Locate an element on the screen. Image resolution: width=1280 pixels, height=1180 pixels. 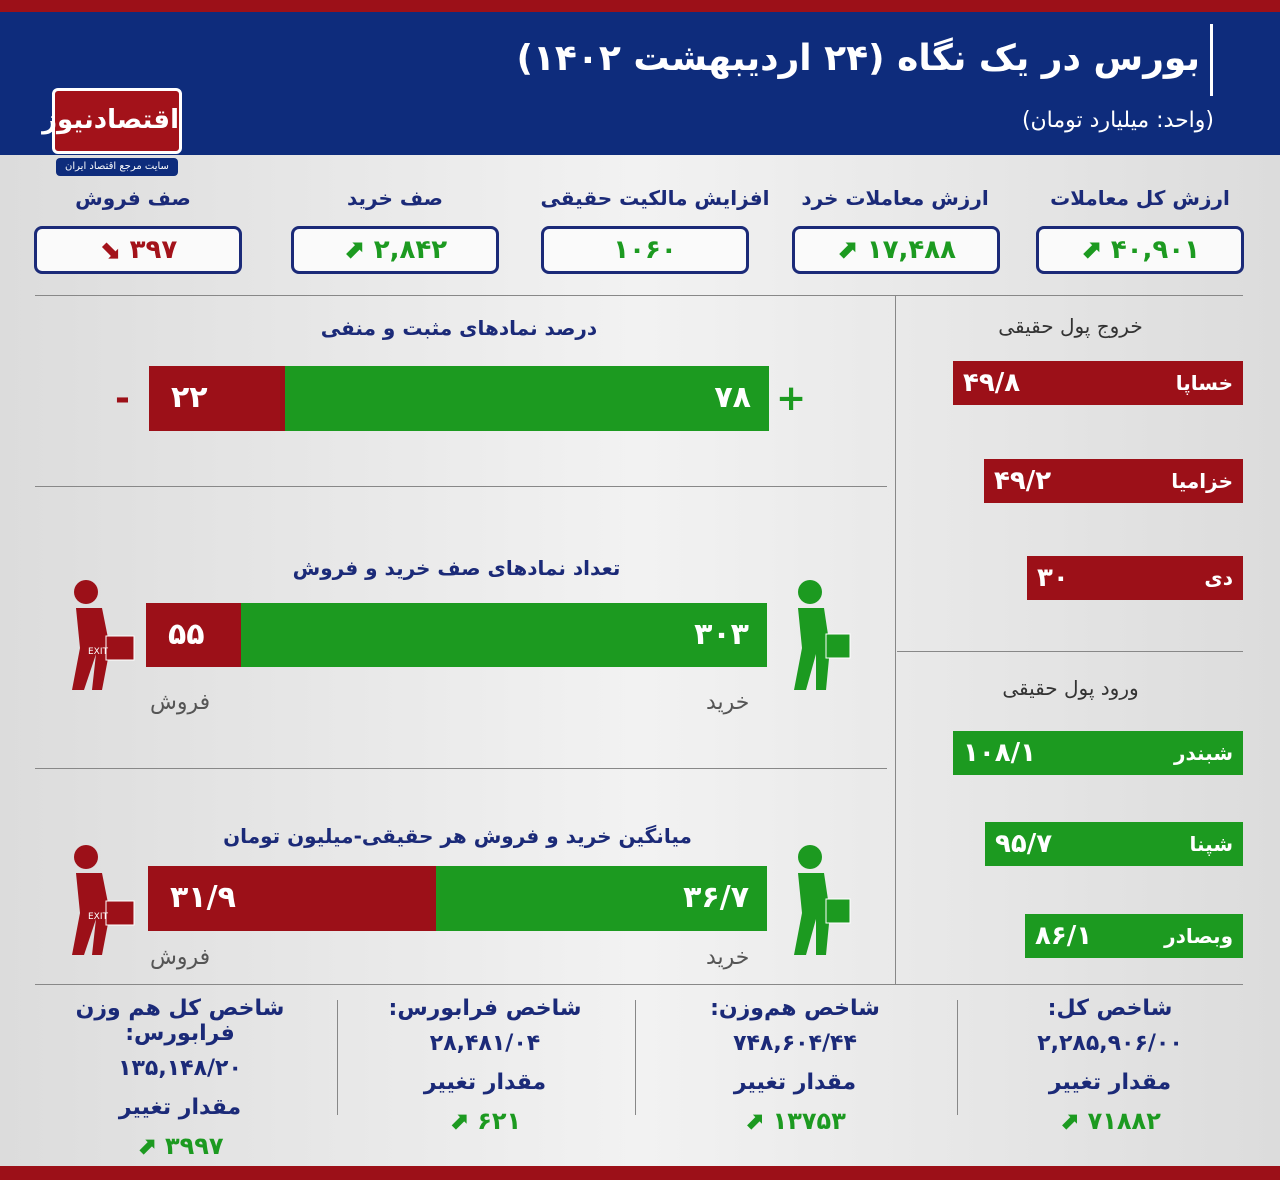
card-retail-value: ۱۷,۴۸۸ ⬈ is located at coordinates (896, 250).